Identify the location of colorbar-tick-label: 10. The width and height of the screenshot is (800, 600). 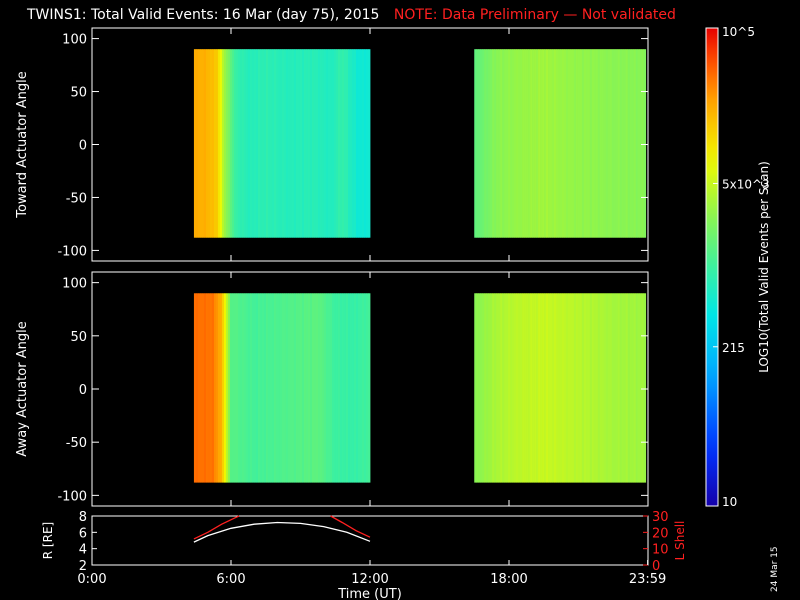
(729, 502).